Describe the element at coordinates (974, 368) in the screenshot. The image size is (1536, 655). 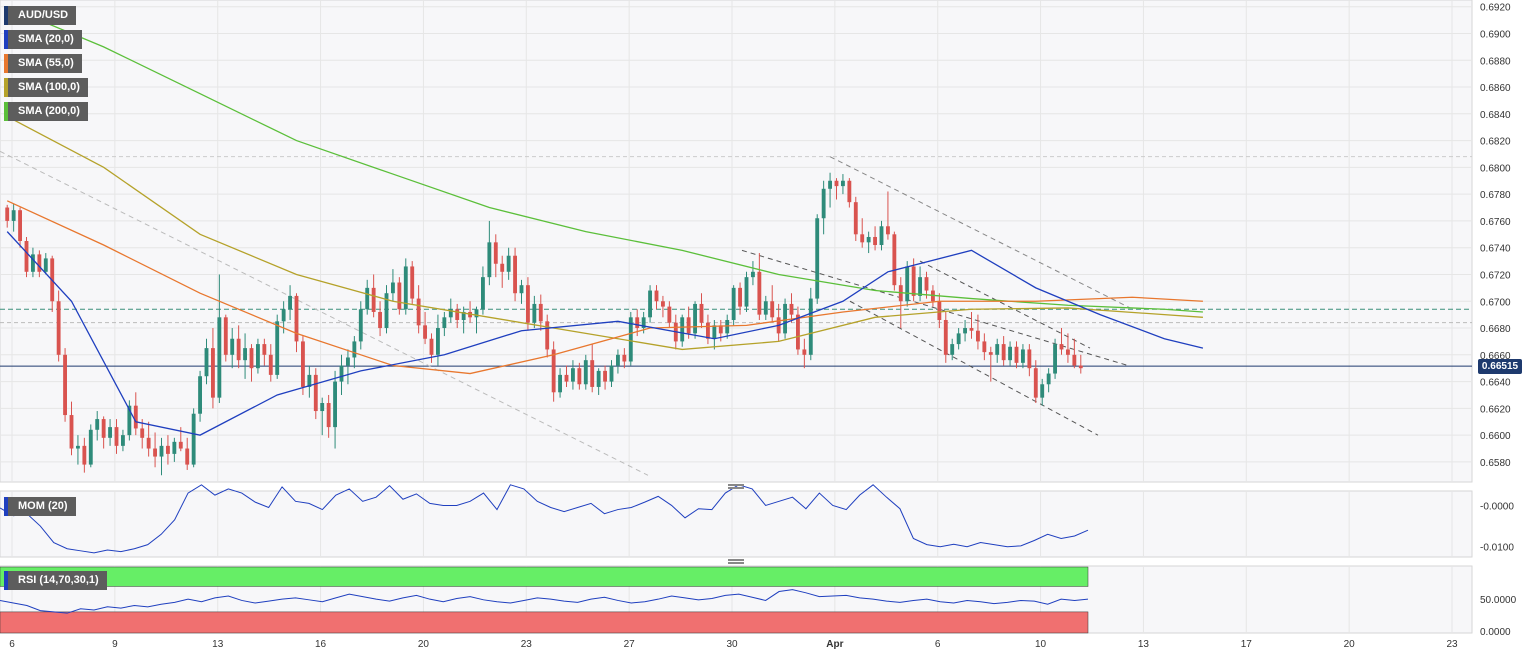
I see `trend-line` at that location.